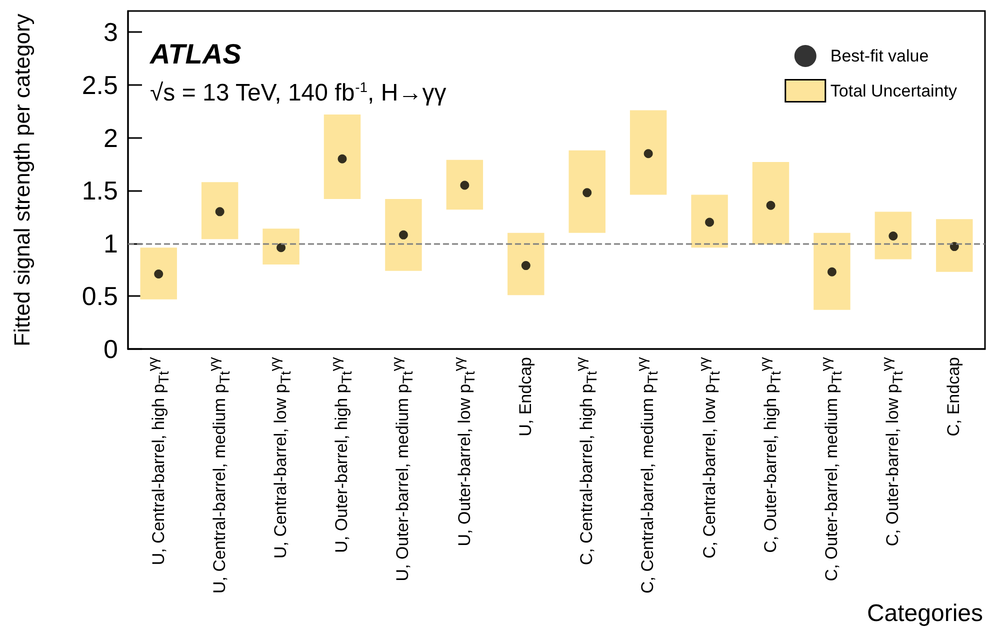  Describe the element at coordinates (954, 396) in the screenshot. I see `x-tick-label: C, Endcap` at that location.